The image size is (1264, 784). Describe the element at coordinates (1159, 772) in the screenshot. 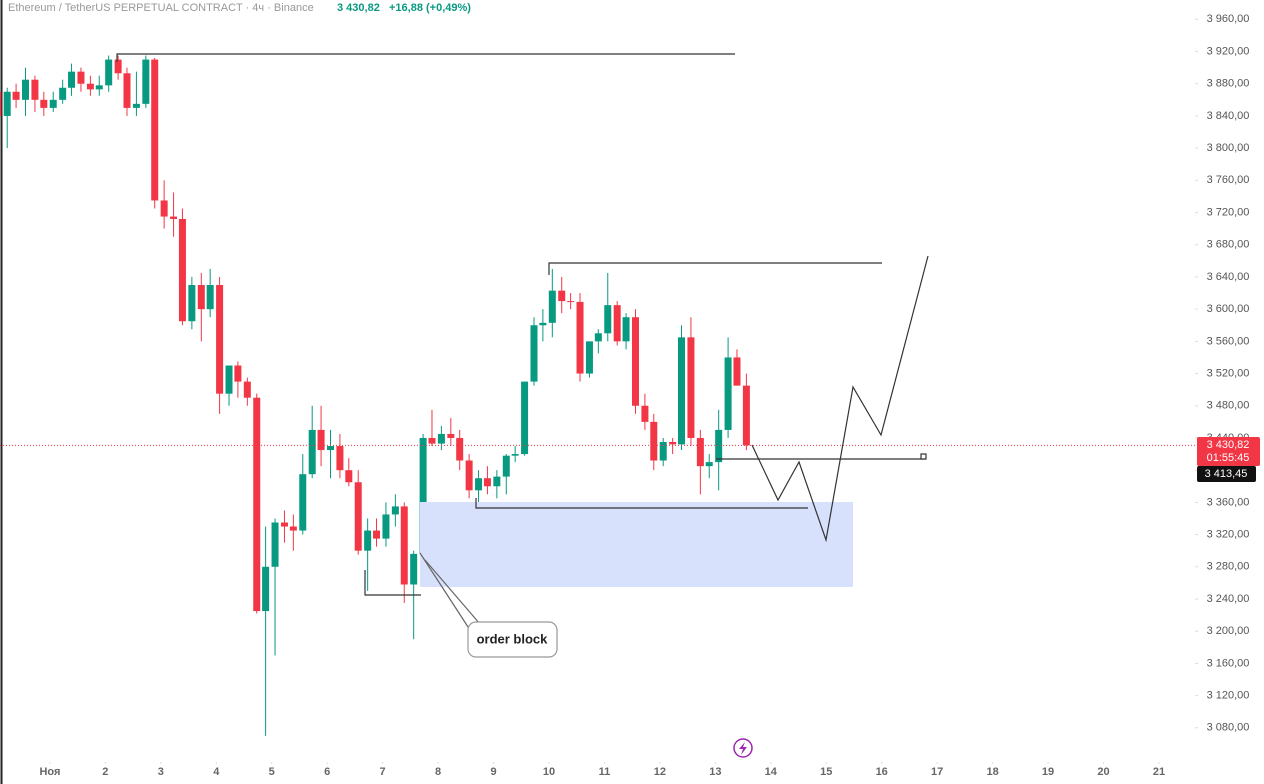

I see `x-tick-label: 21` at that location.